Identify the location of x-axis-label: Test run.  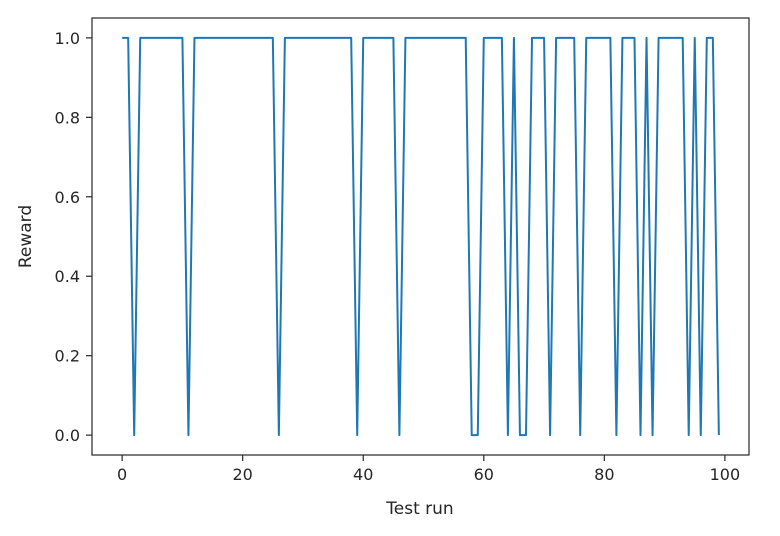
(419, 509).